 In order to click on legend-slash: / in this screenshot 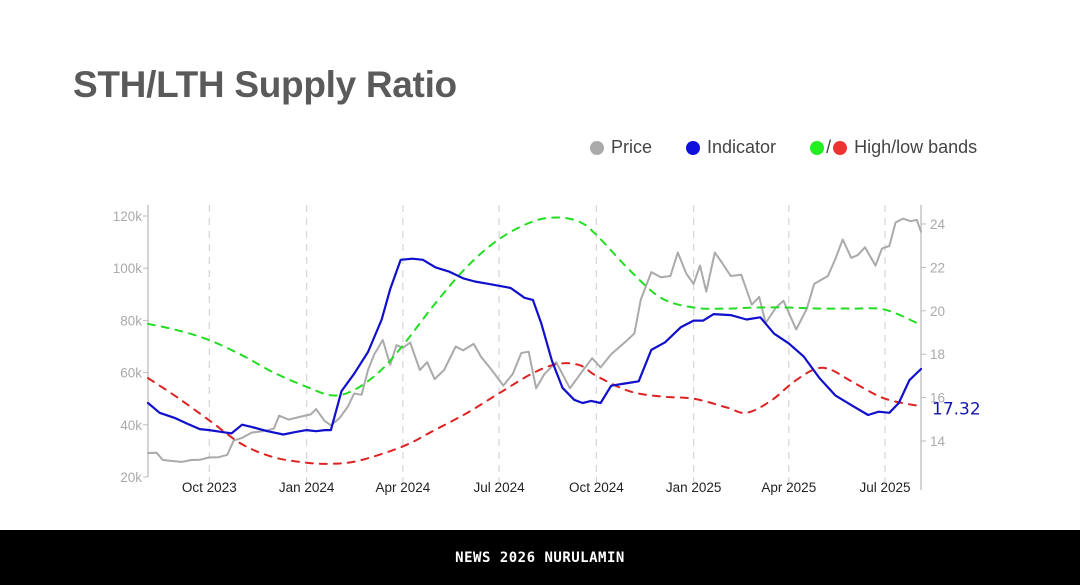, I will do `click(829, 147)`.